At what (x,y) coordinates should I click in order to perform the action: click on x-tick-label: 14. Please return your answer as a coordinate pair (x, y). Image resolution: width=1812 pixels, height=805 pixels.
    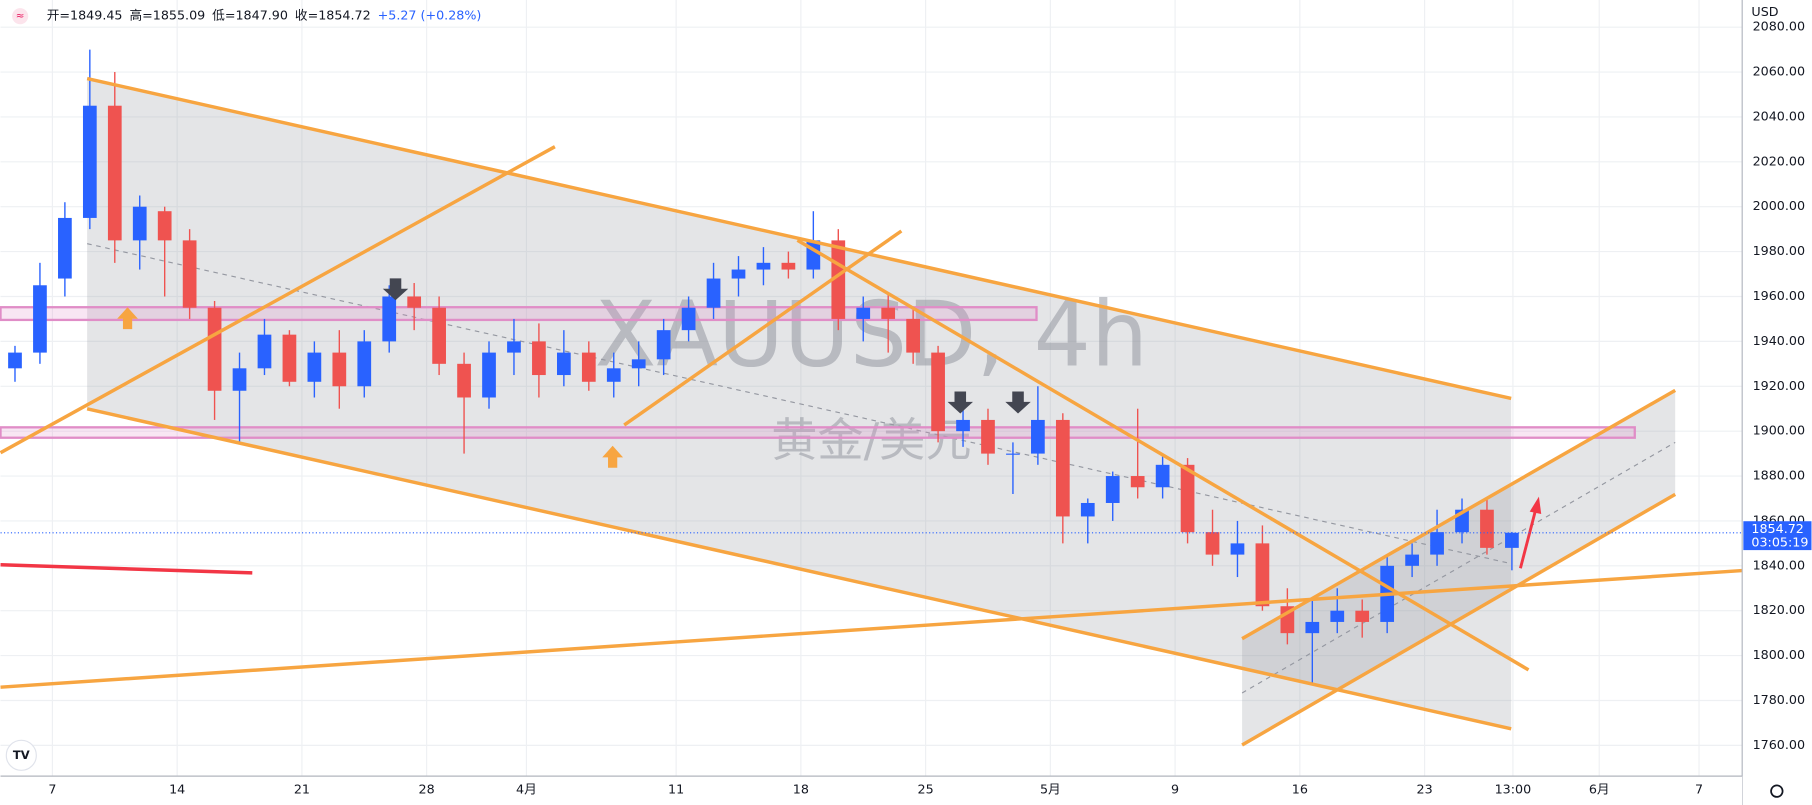
    Looking at the image, I should click on (177, 788).